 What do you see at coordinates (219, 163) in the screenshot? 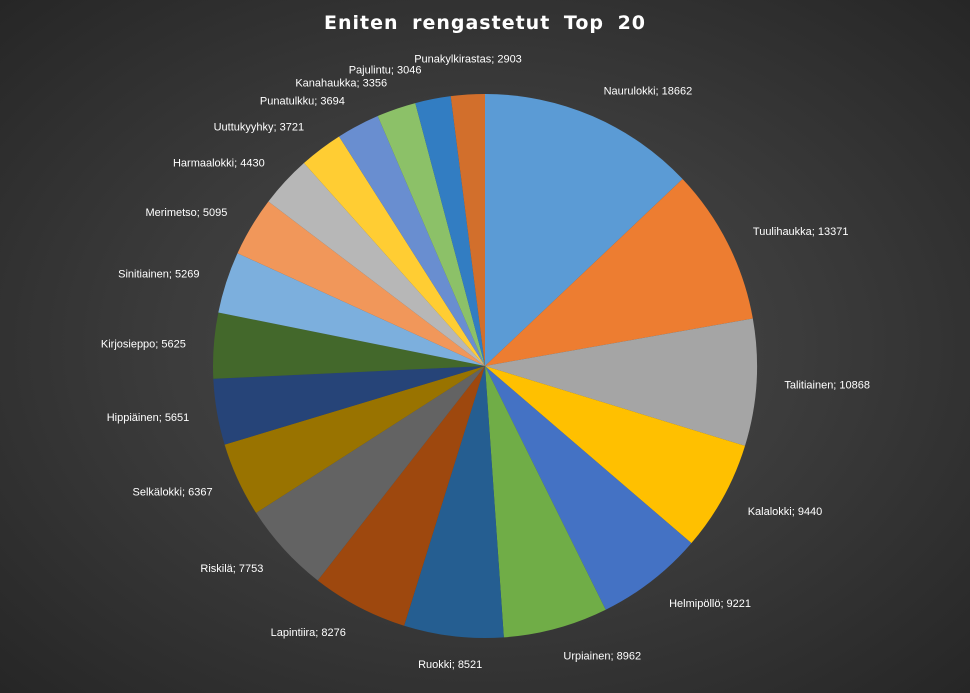
I see `data-label-harmaalokki: Harmaalokki; 4430` at bounding box center [219, 163].